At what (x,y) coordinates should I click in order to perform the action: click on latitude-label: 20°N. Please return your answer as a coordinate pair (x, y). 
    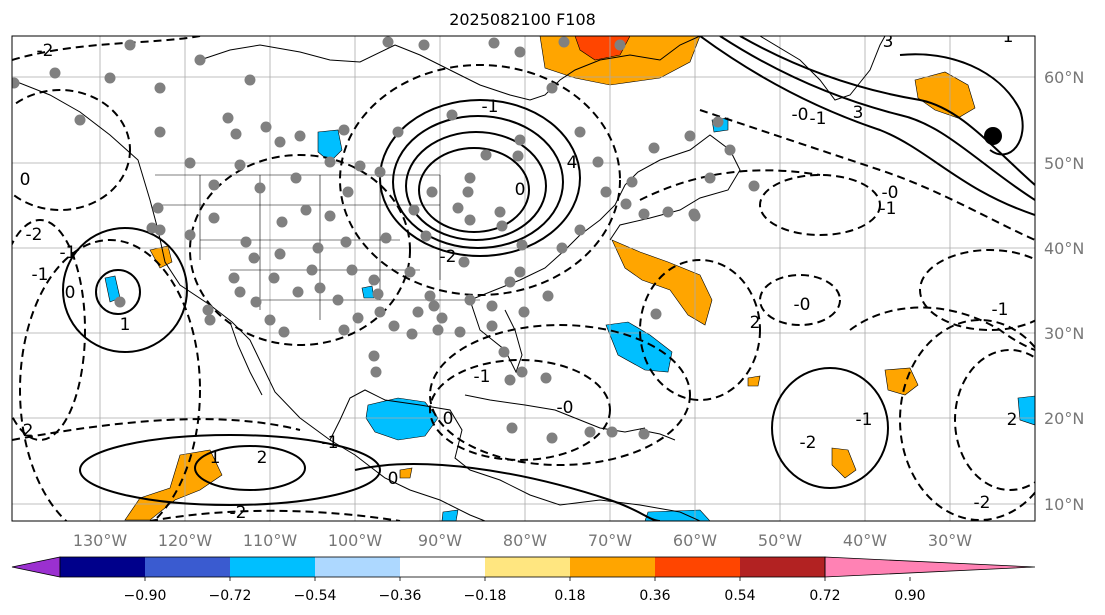
    Looking at the image, I should click on (1064, 418).